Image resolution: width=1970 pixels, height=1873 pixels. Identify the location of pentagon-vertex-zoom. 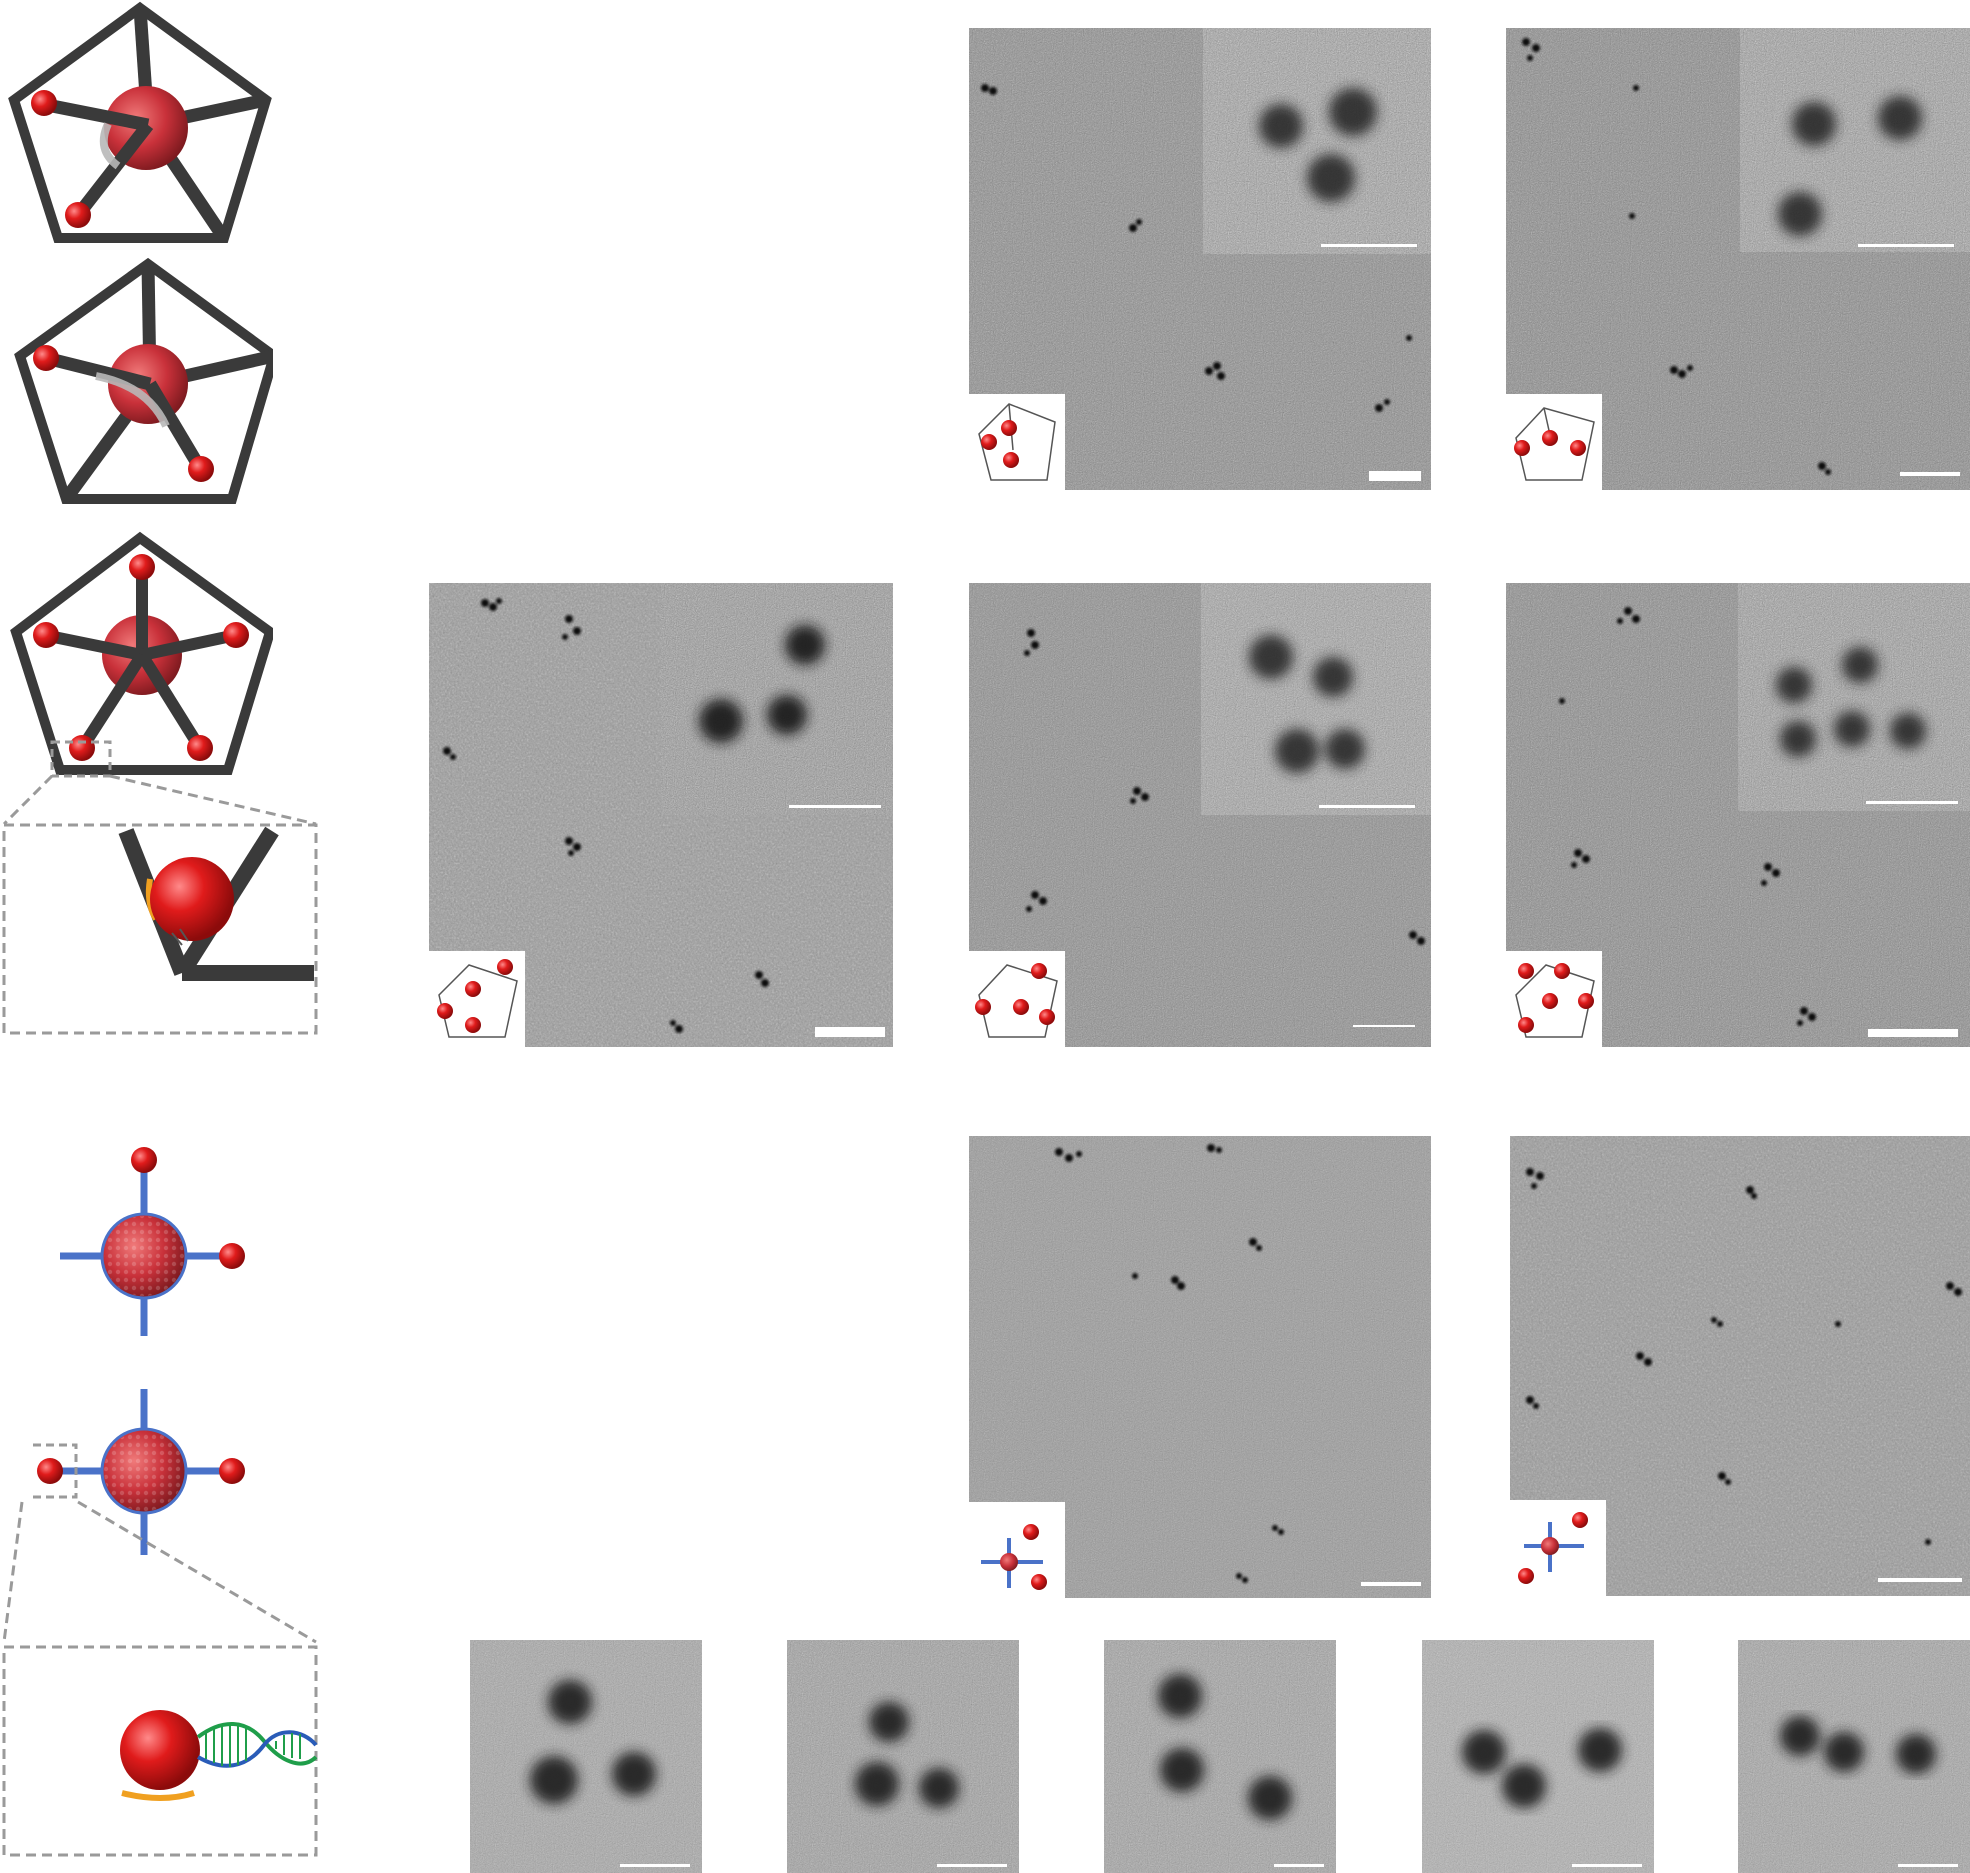
(160, 929).